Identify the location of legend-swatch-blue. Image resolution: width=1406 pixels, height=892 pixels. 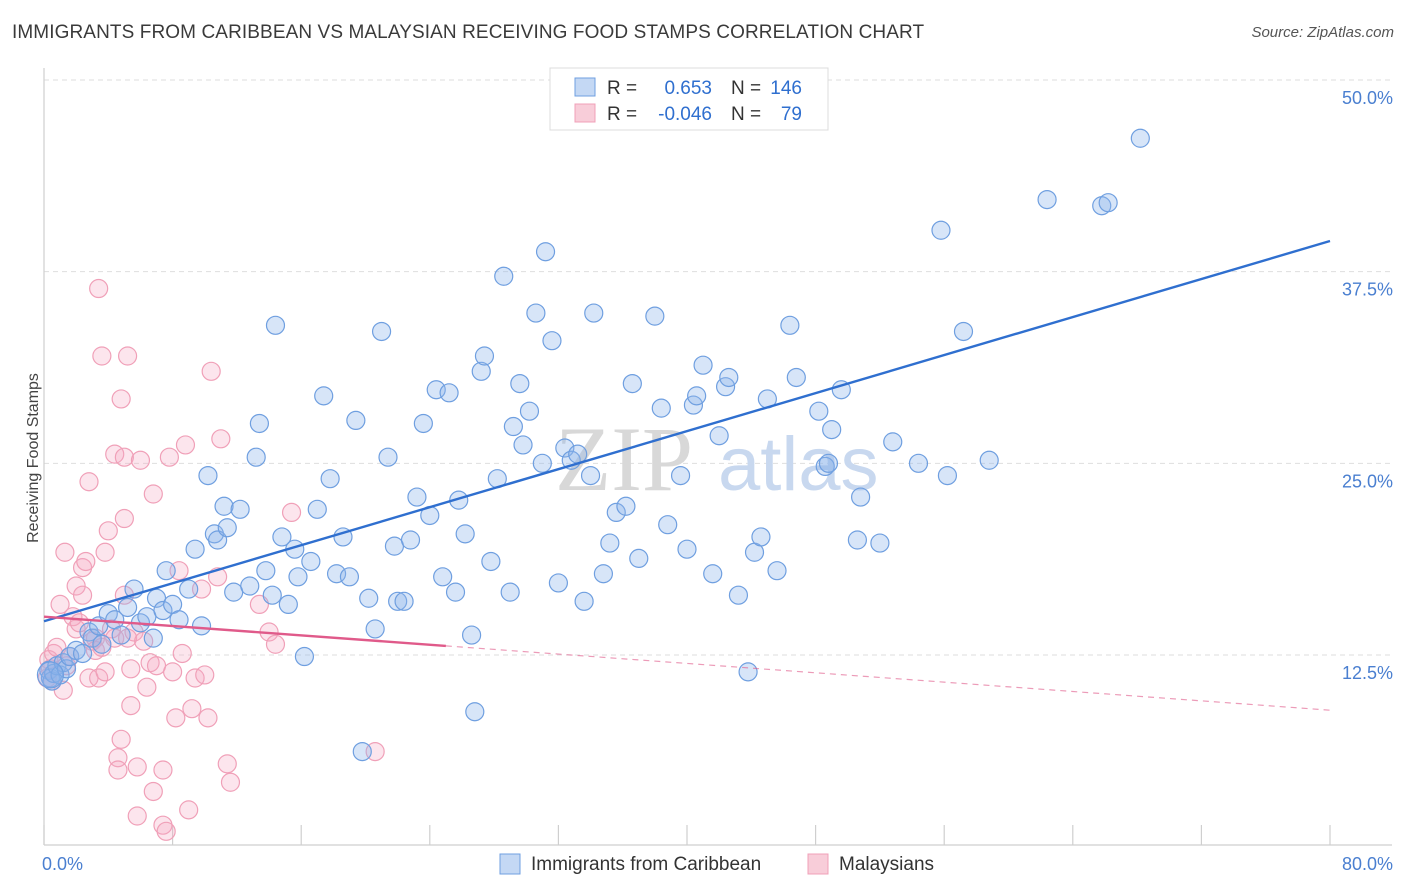
(585, 87).